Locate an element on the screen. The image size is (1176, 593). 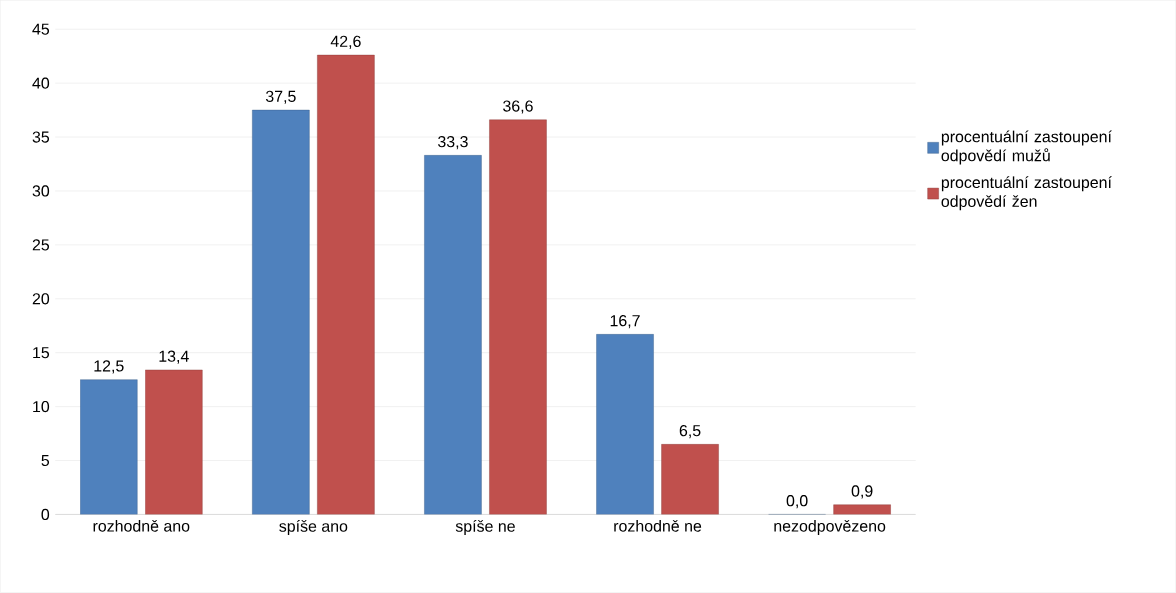
x-tick-label: nezodpovězeno is located at coordinates (830, 528).